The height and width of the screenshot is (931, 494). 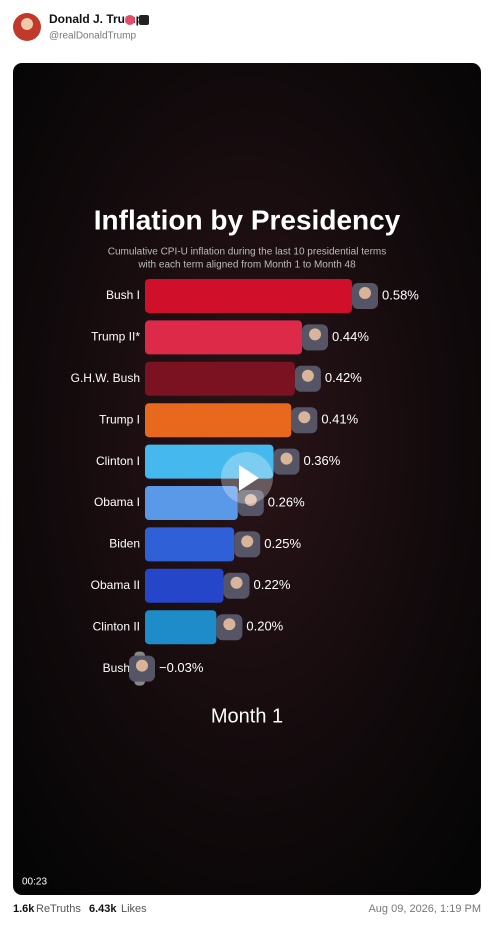 What do you see at coordinates (350, 336) in the screenshot?
I see `value-label: 0.44%` at bounding box center [350, 336].